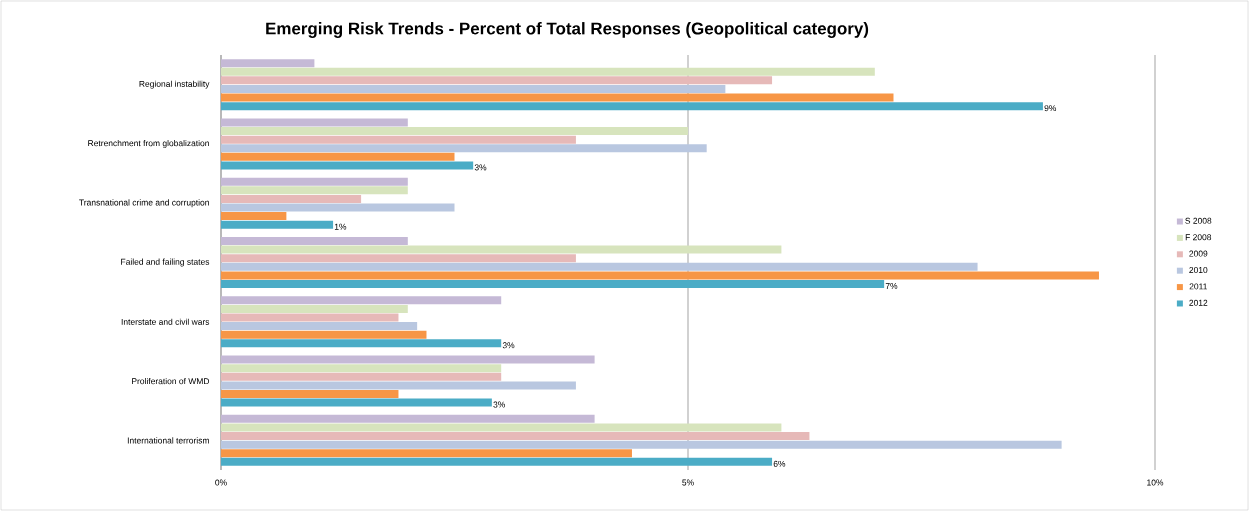 Image resolution: width=1249 pixels, height=511 pixels. I want to click on x-tick-label: 0%, so click(221, 482).